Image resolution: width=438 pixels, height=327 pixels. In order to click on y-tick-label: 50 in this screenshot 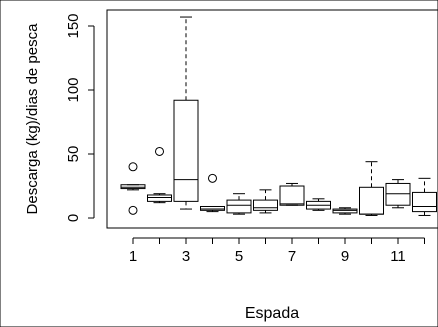, I will do `click(73, 154)`.